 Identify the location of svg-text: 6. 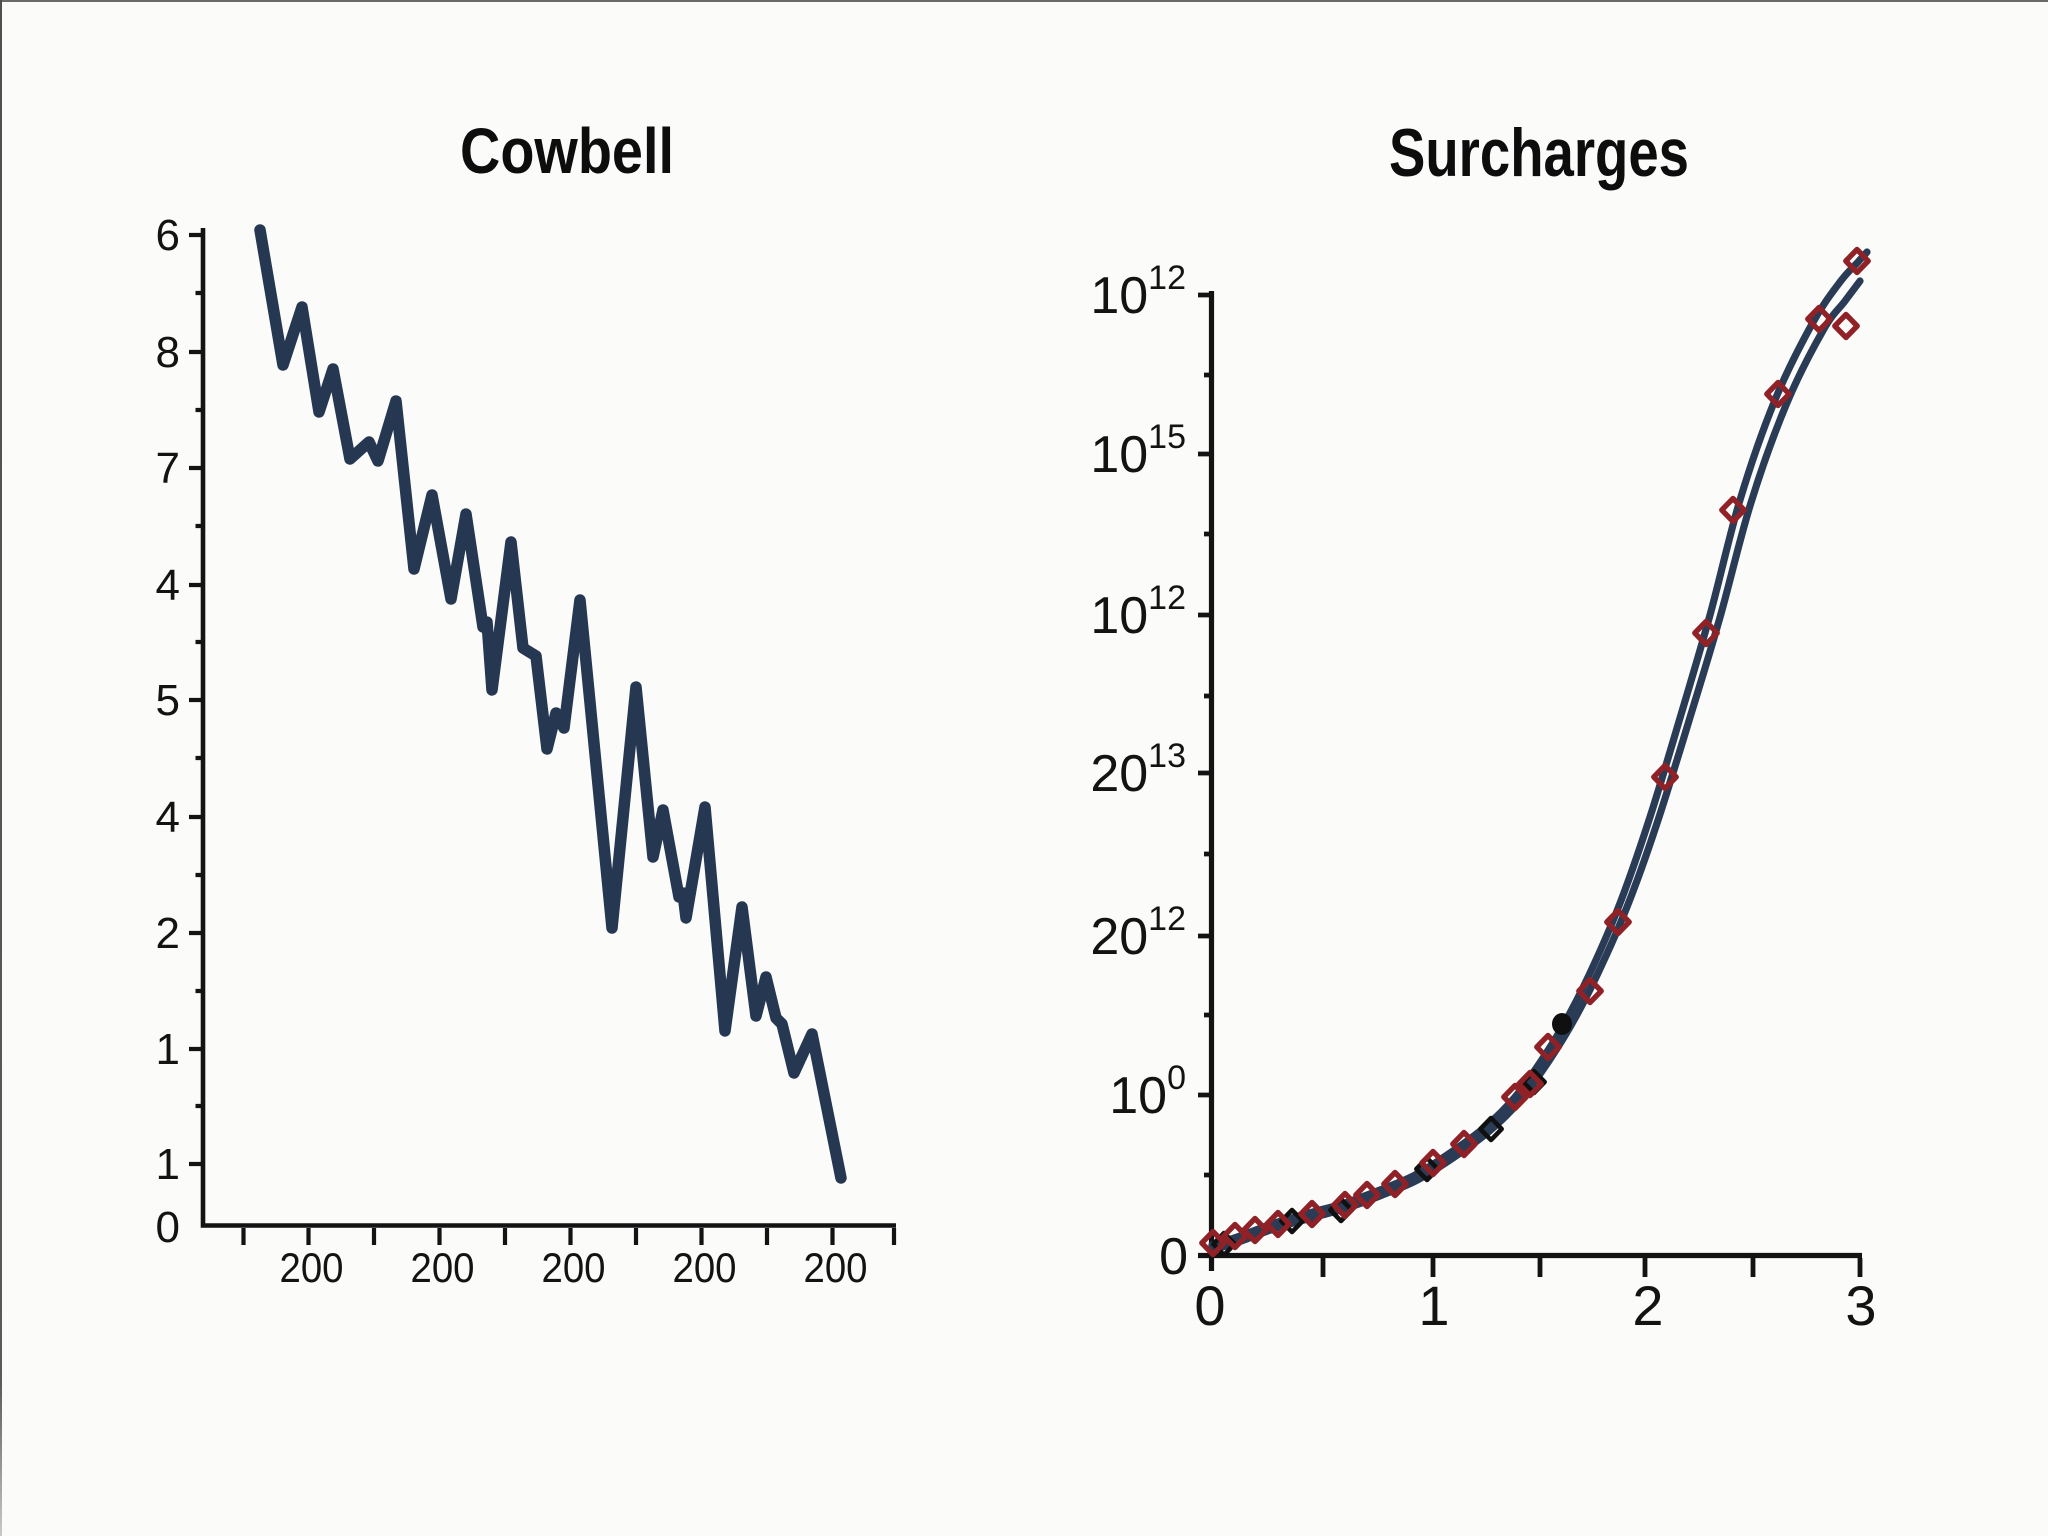
(168, 235).